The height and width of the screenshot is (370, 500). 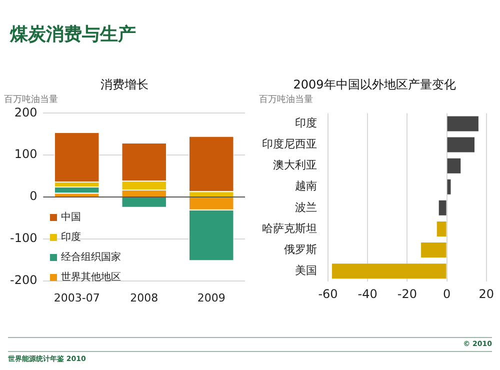 What do you see at coordinates (91, 277) in the screenshot?
I see `legend-label: 世界其他地区` at bounding box center [91, 277].